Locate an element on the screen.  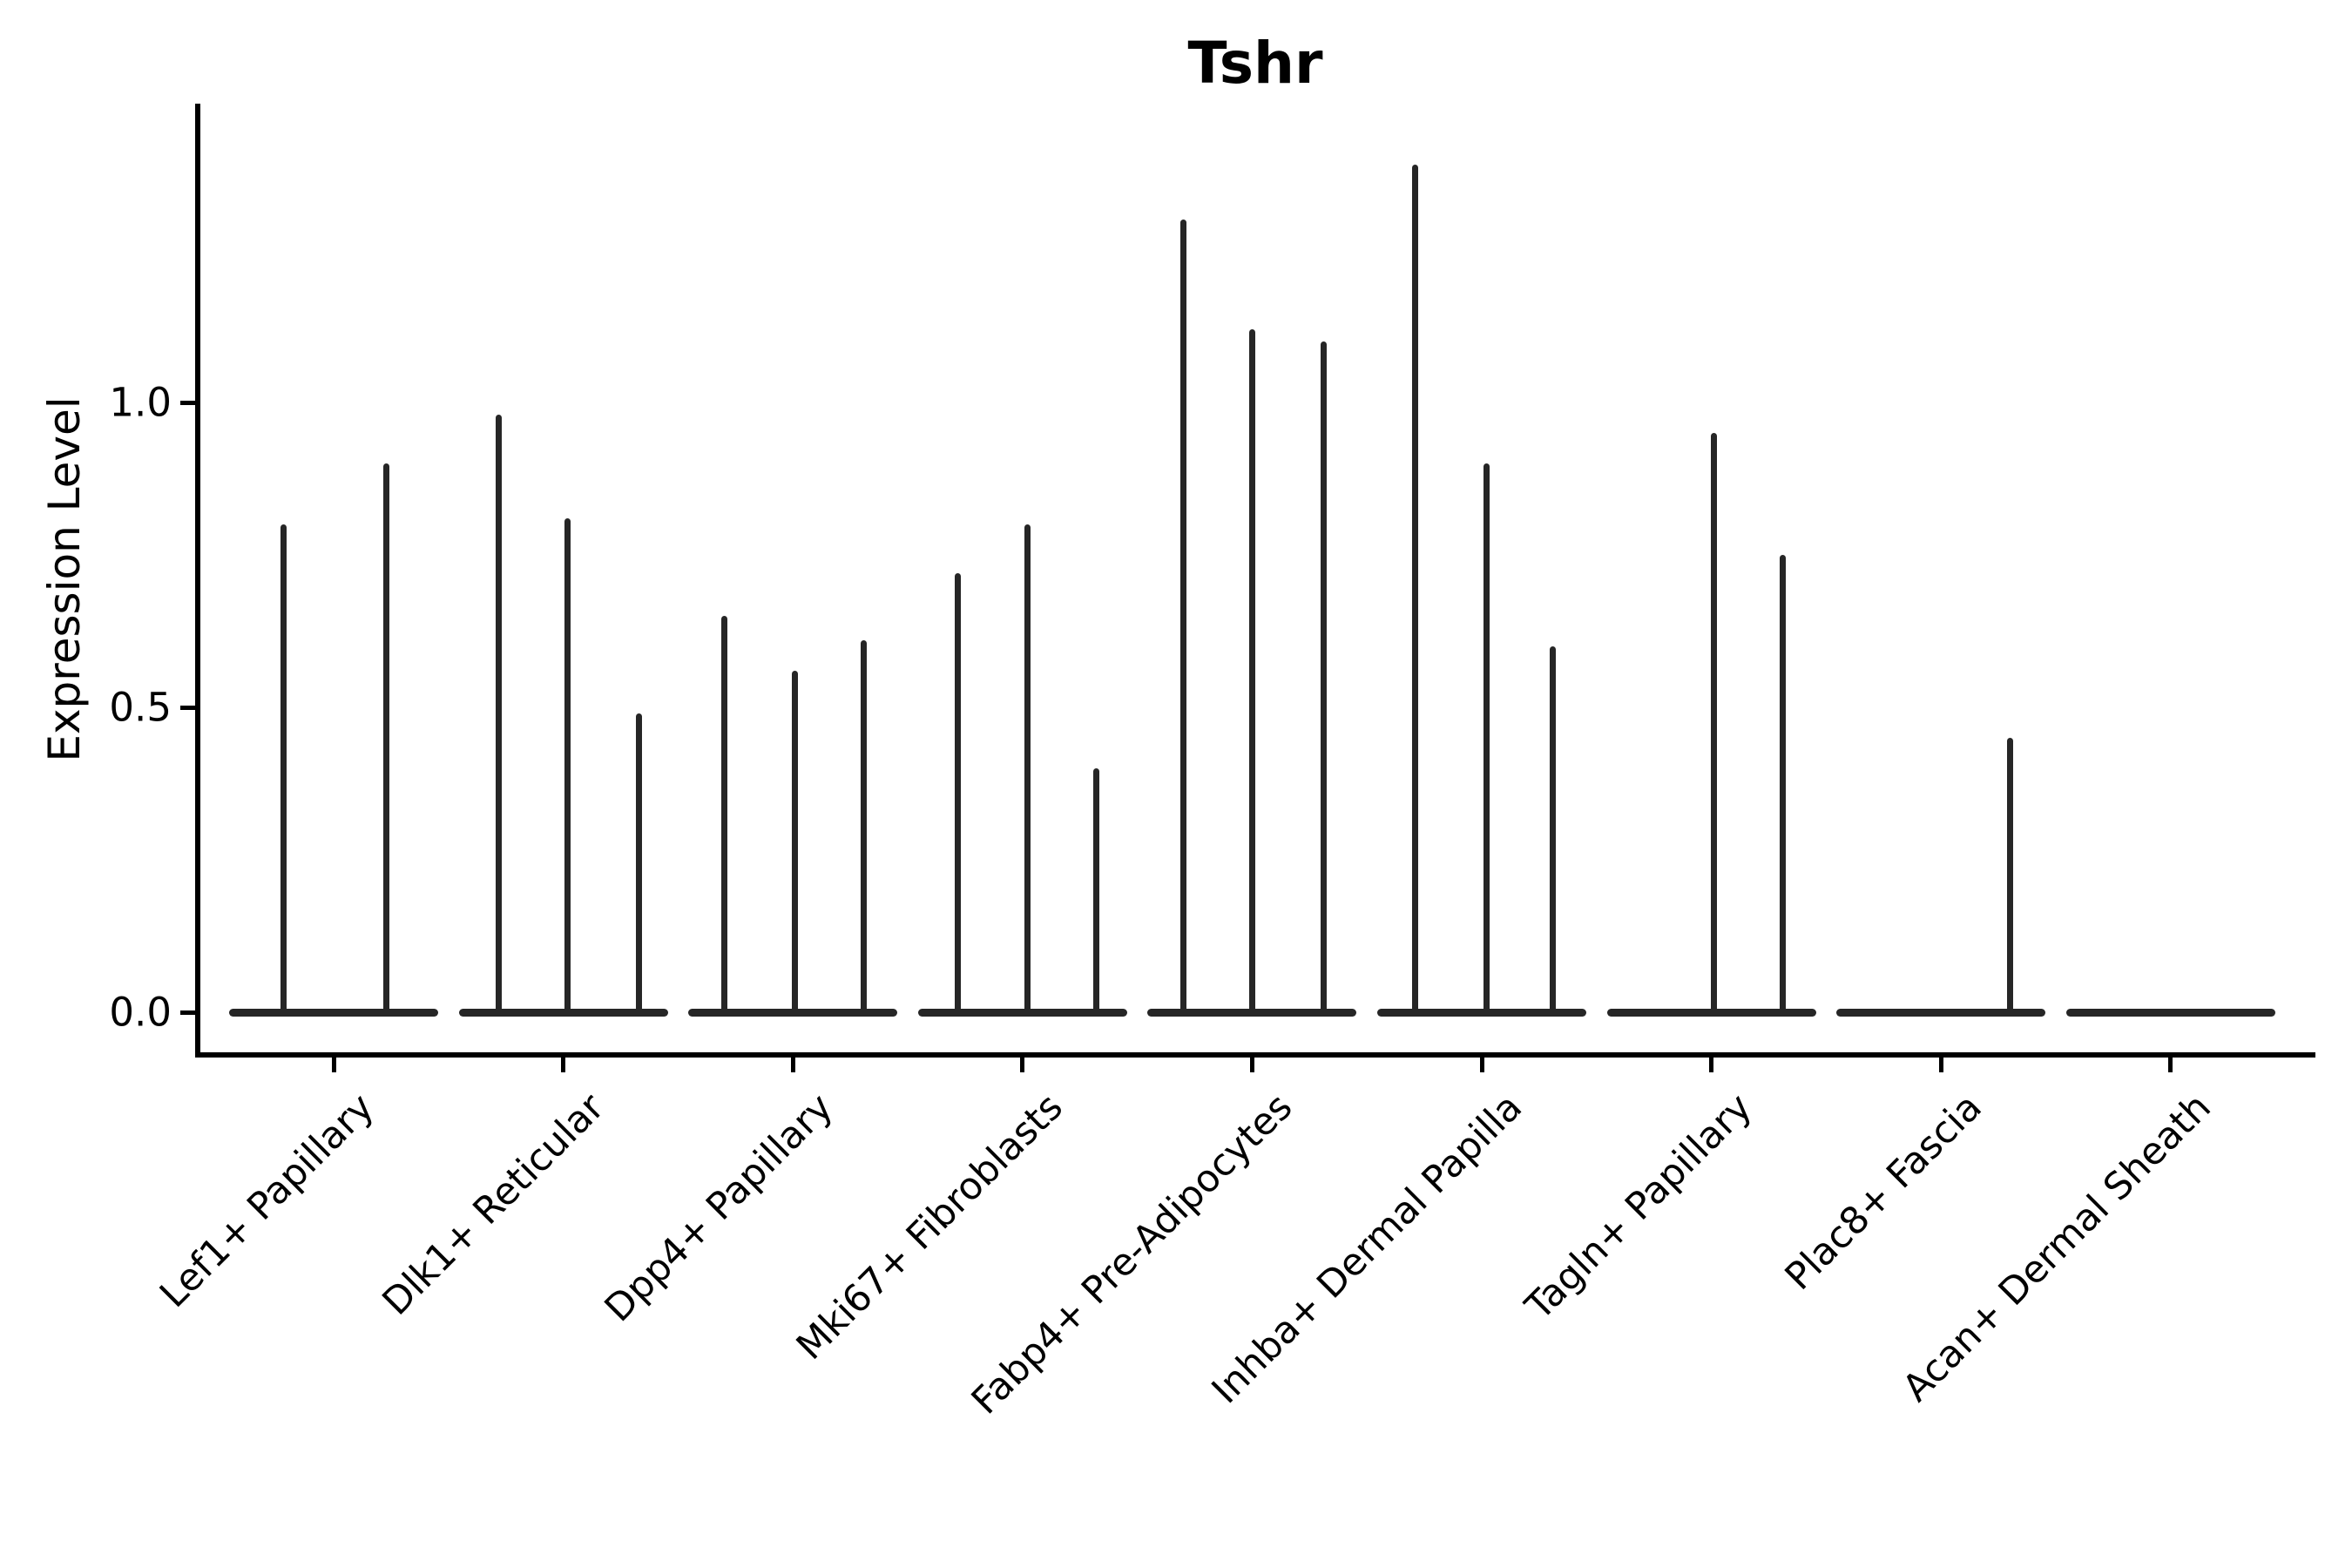
y-tick-label: 1.0 is located at coordinates (140, 402).